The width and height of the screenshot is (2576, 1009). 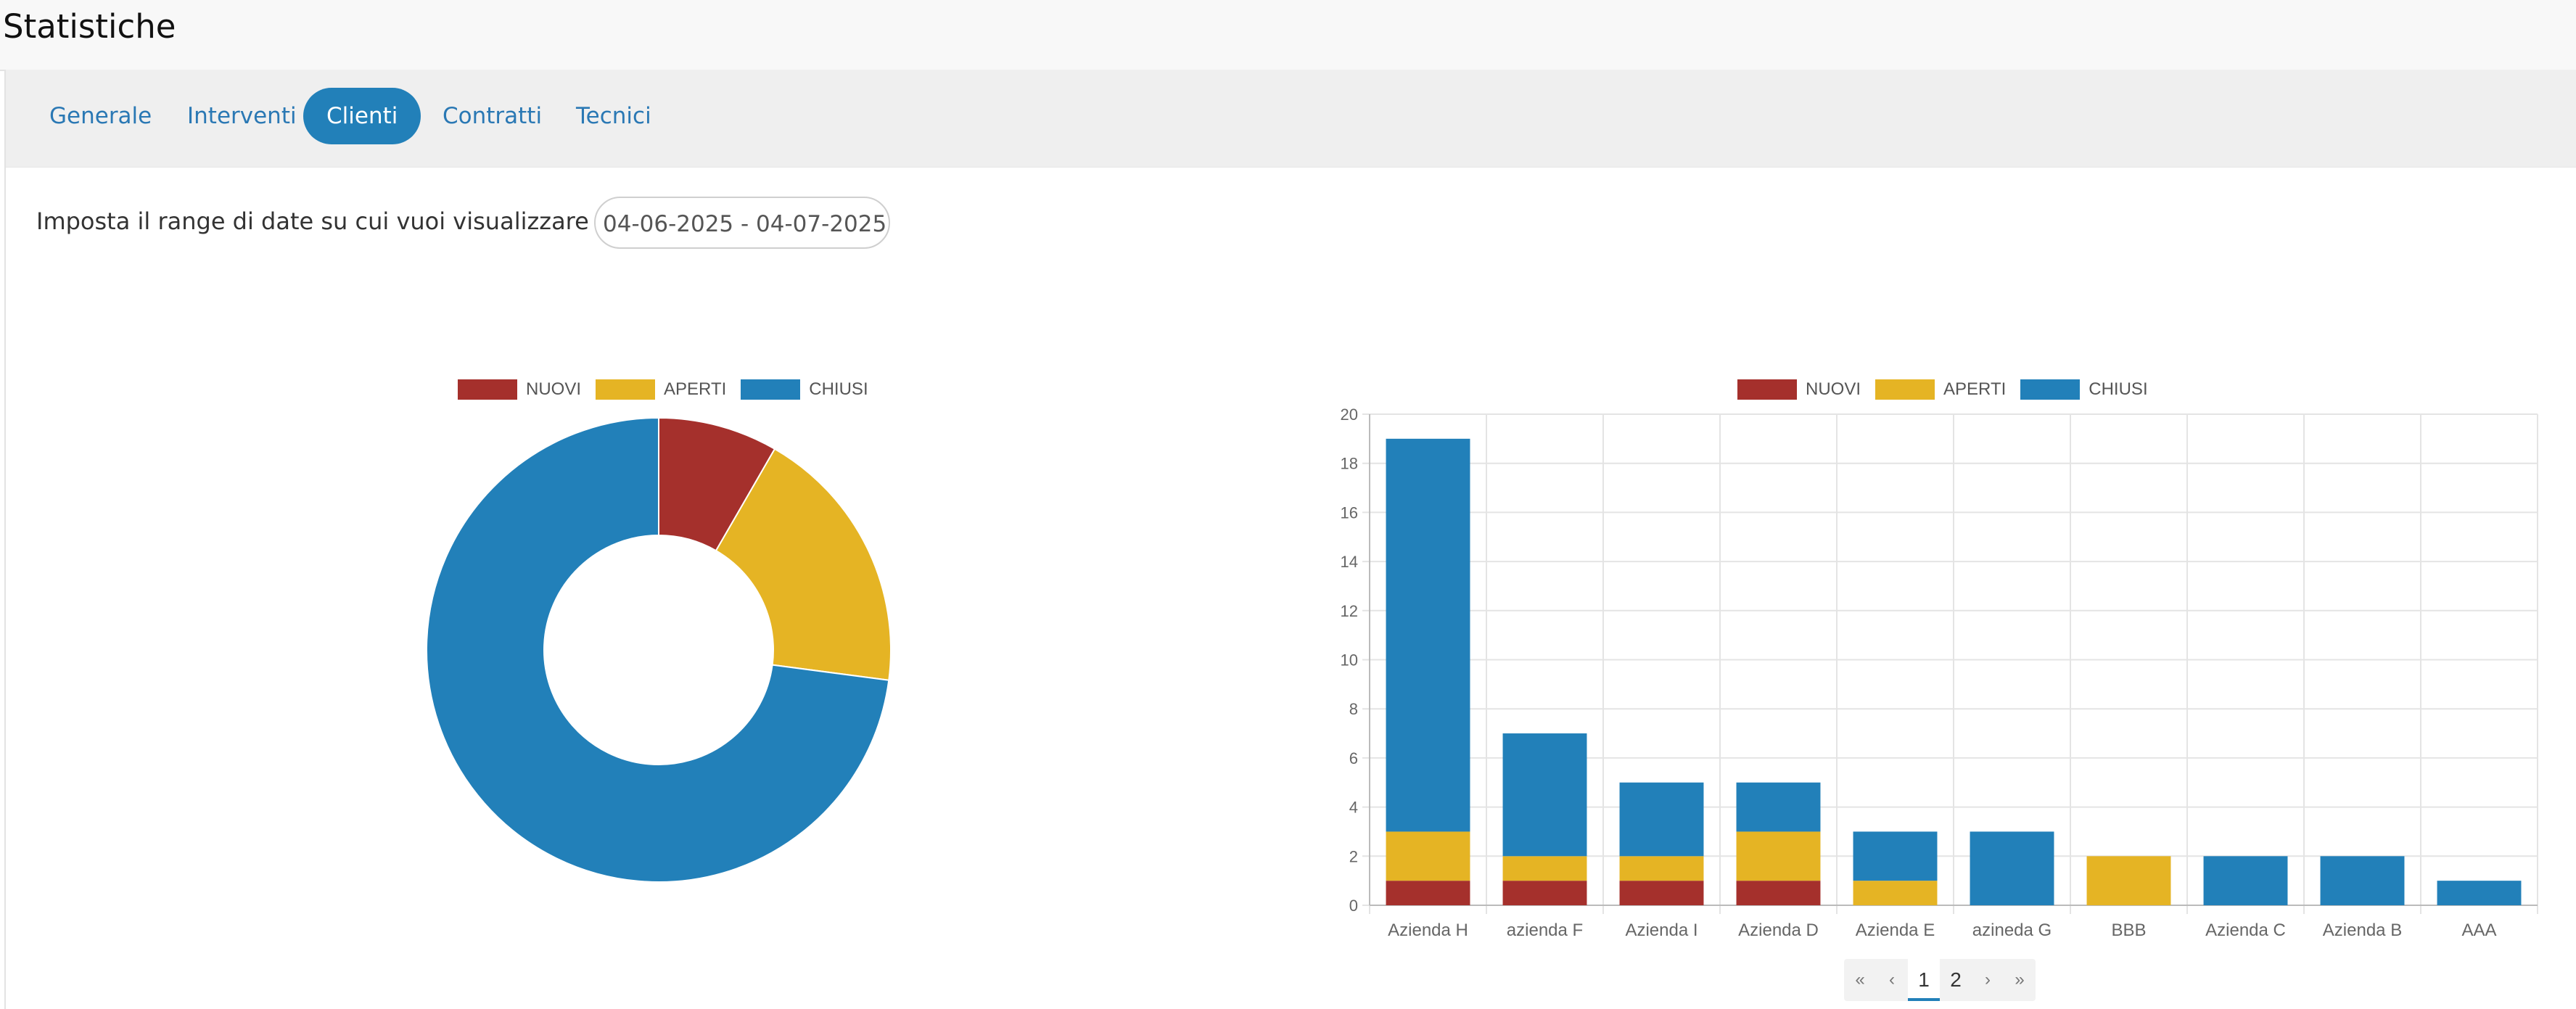 What do you see at coordinates (1905, 389) in the screenshot?
I see `bar-legend-swatch-aperti` at bounding box center [1905, 389].